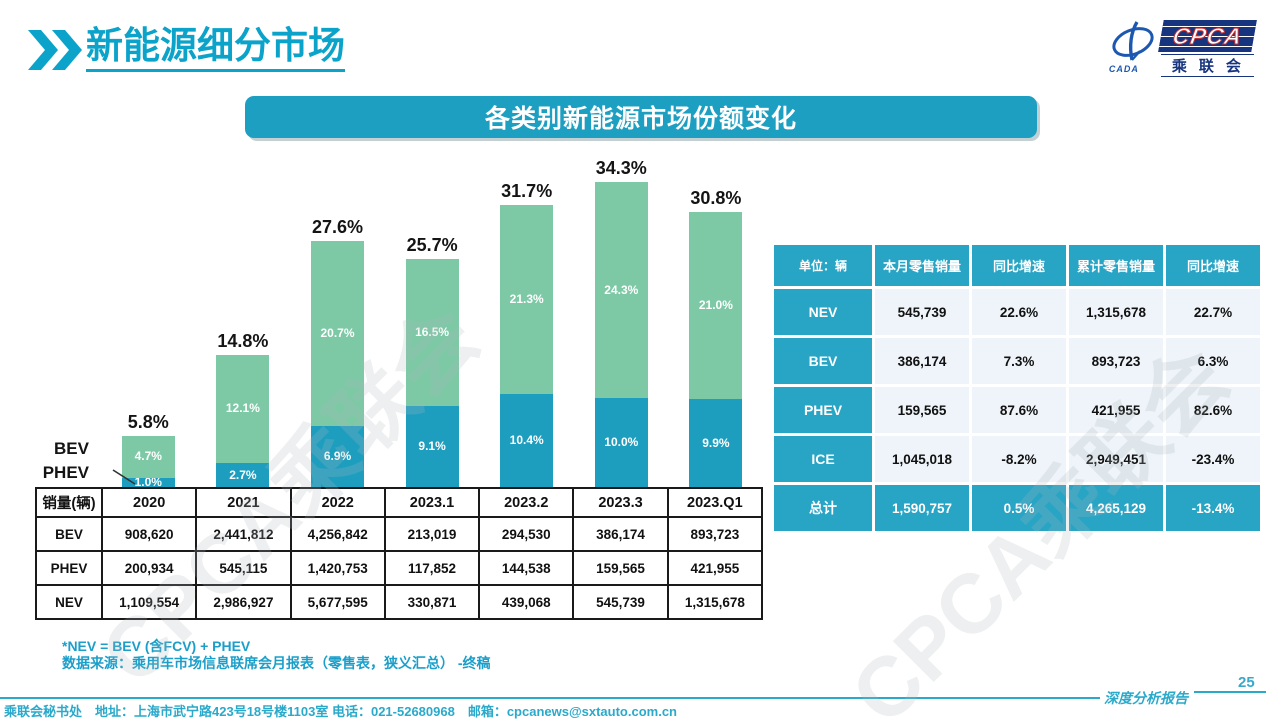  I want to click on sales-header-cell: 销量(辆), so click(69, 502).